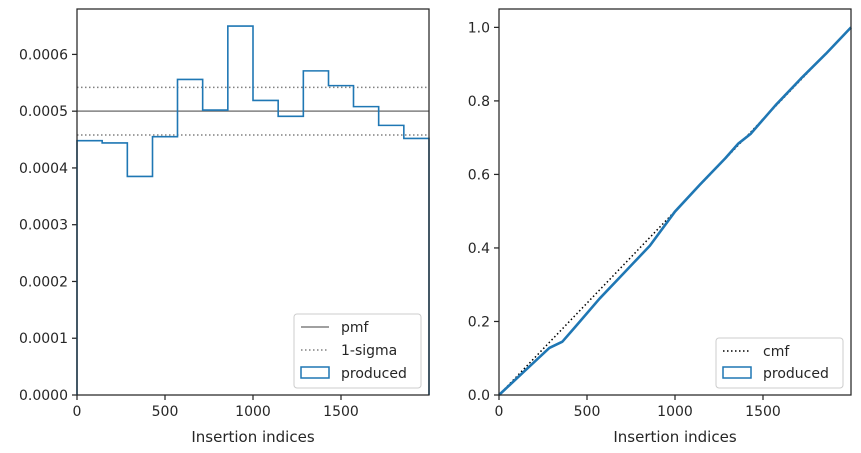  What do you see at coordinates (369, 351) in the screenshot?
I see `legend-1-sigma-label: 1-sigma` at bounding box center [369, 351].